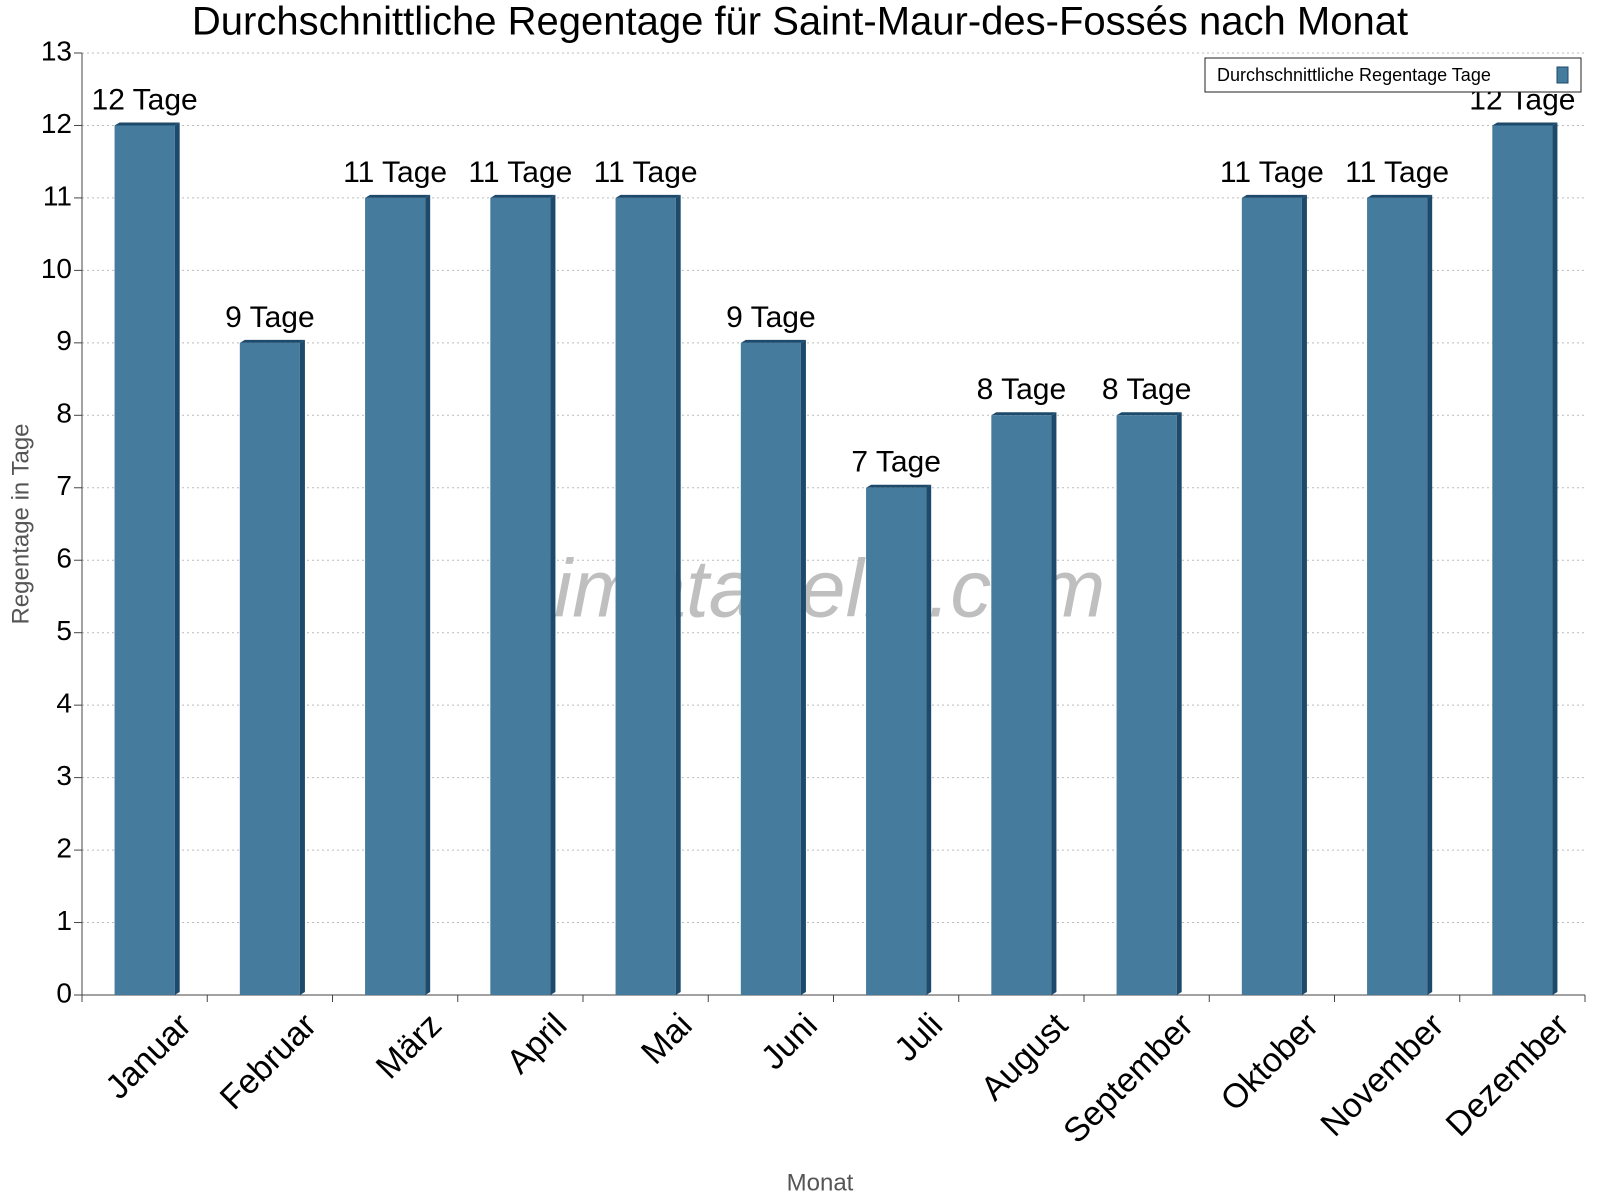 The width and height of the screenshot is (1600, 1200). I want to click on y-tick-label: 10, so click(56, 268).